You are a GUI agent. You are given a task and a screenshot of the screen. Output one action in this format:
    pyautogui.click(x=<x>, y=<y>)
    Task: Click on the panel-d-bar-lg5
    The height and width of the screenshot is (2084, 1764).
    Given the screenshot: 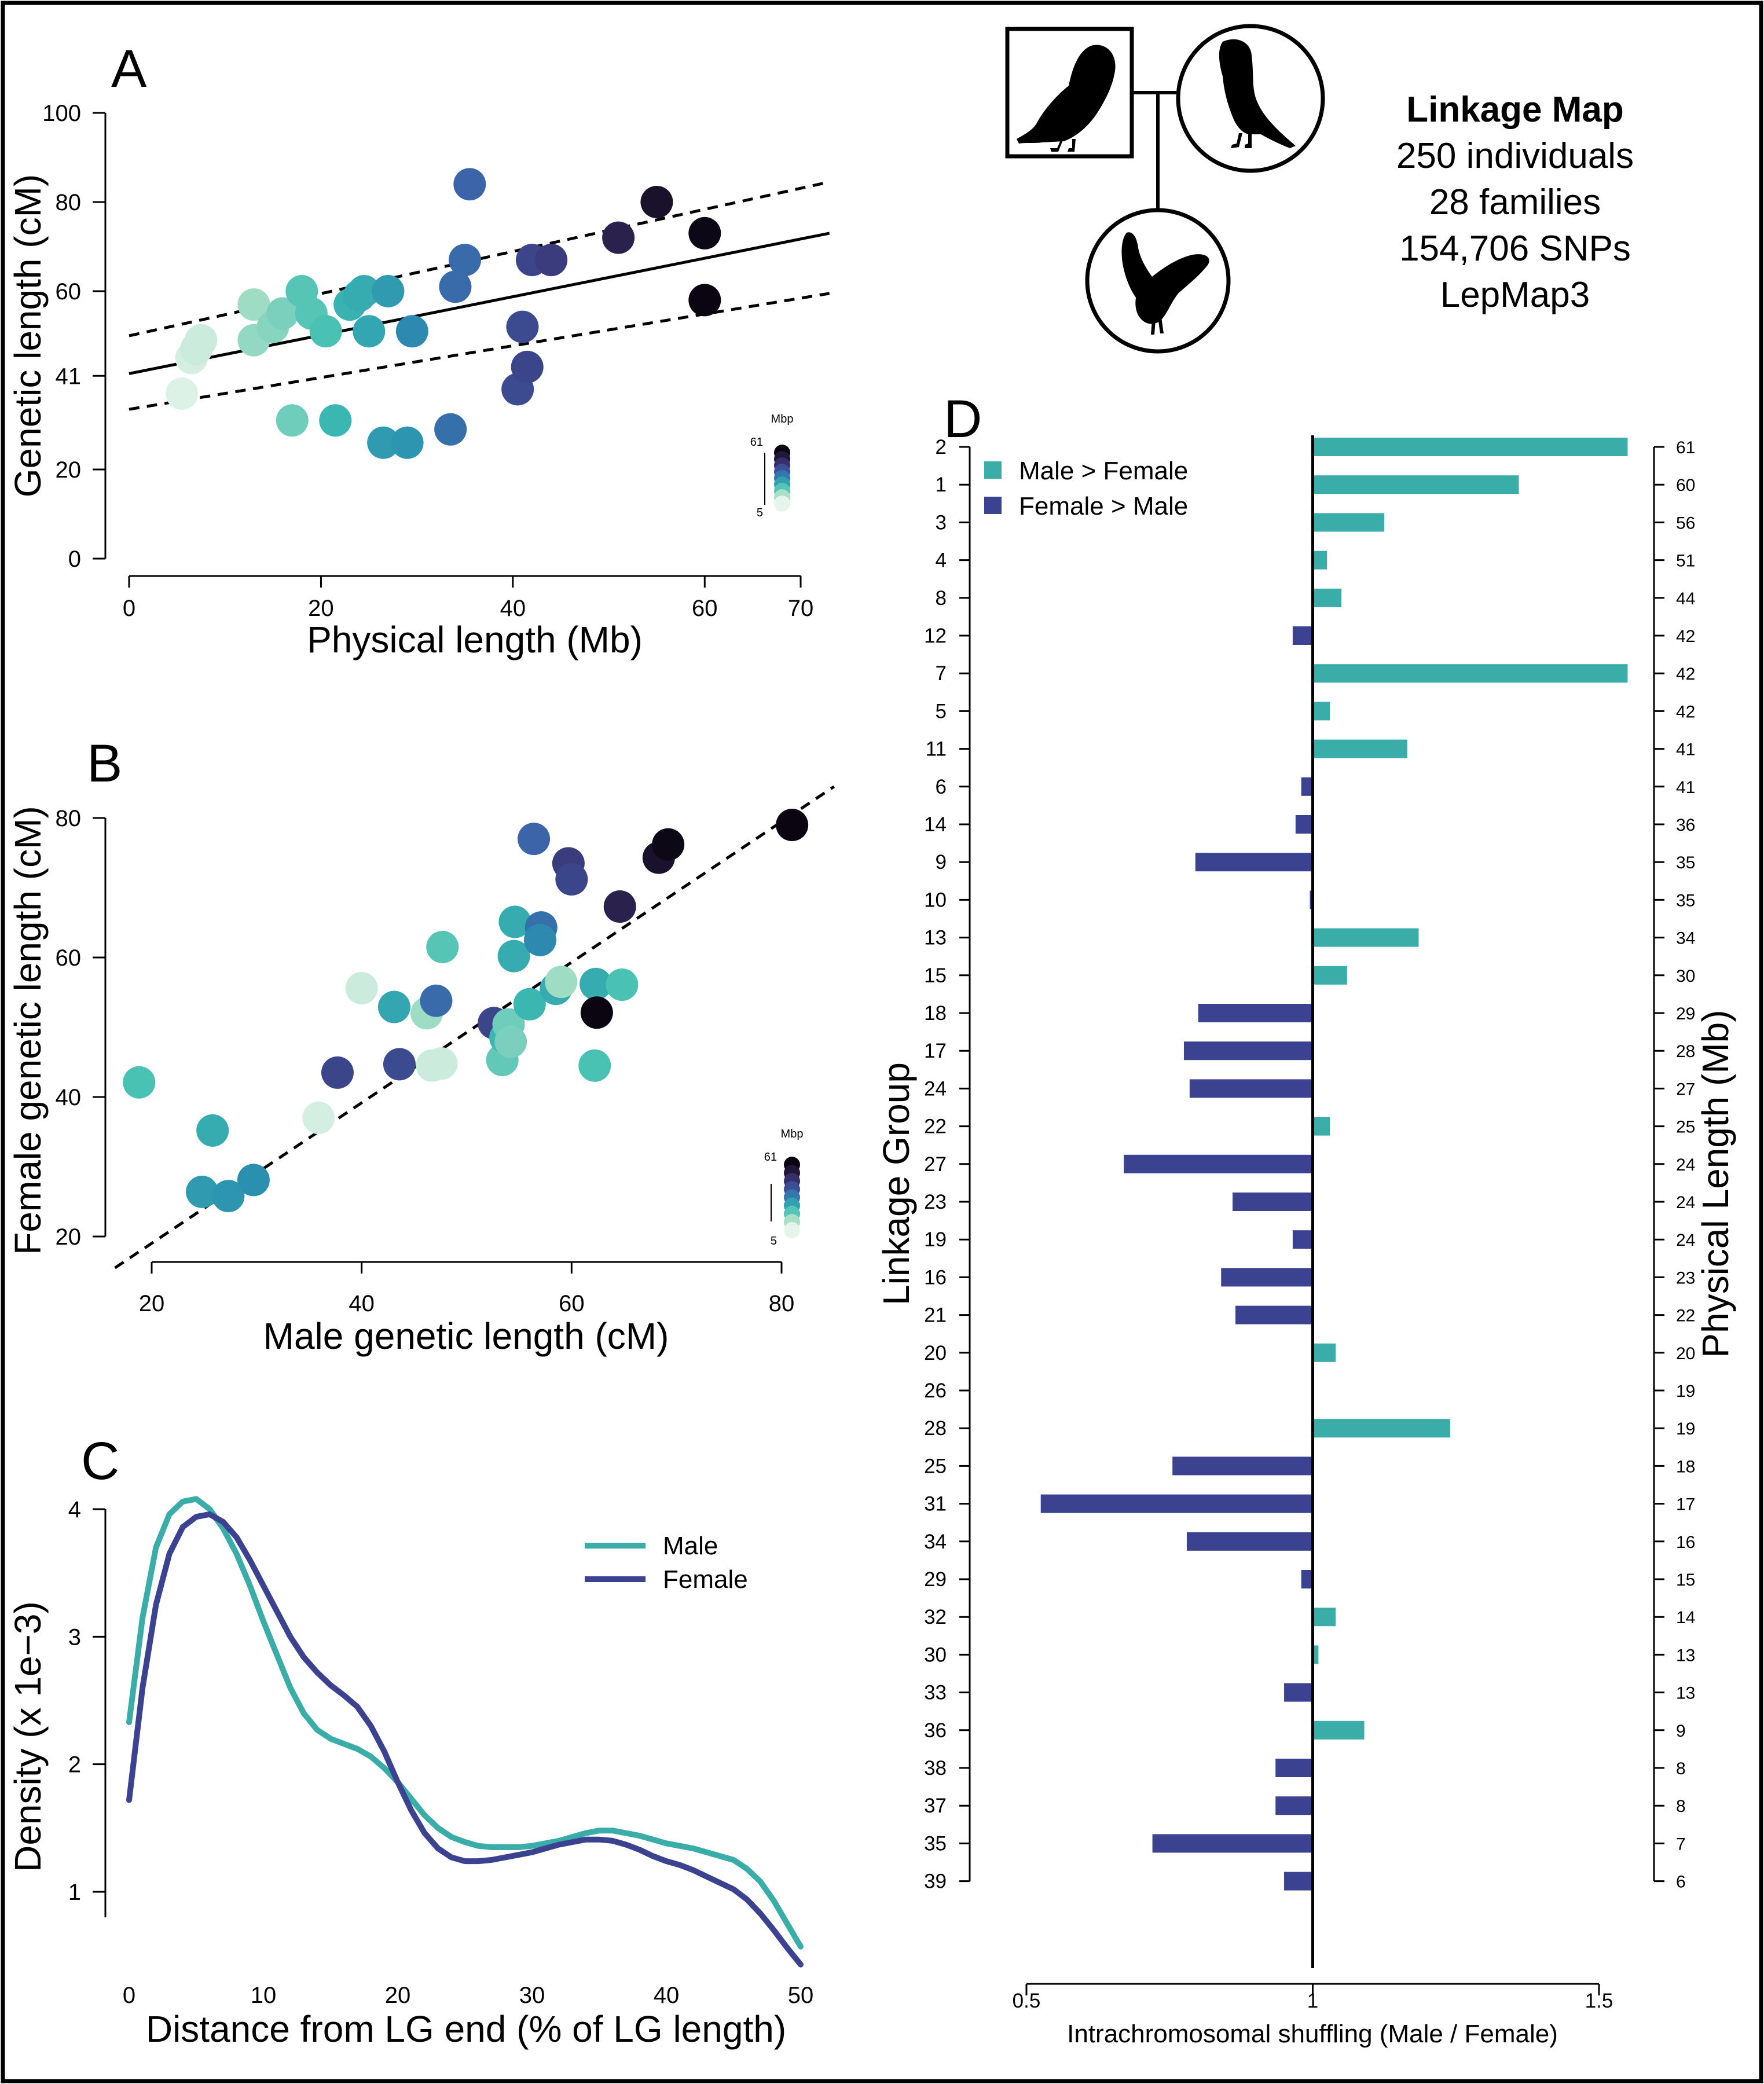 What is the action you would take?
    pyautogui.click(x=1321, y=711)
    